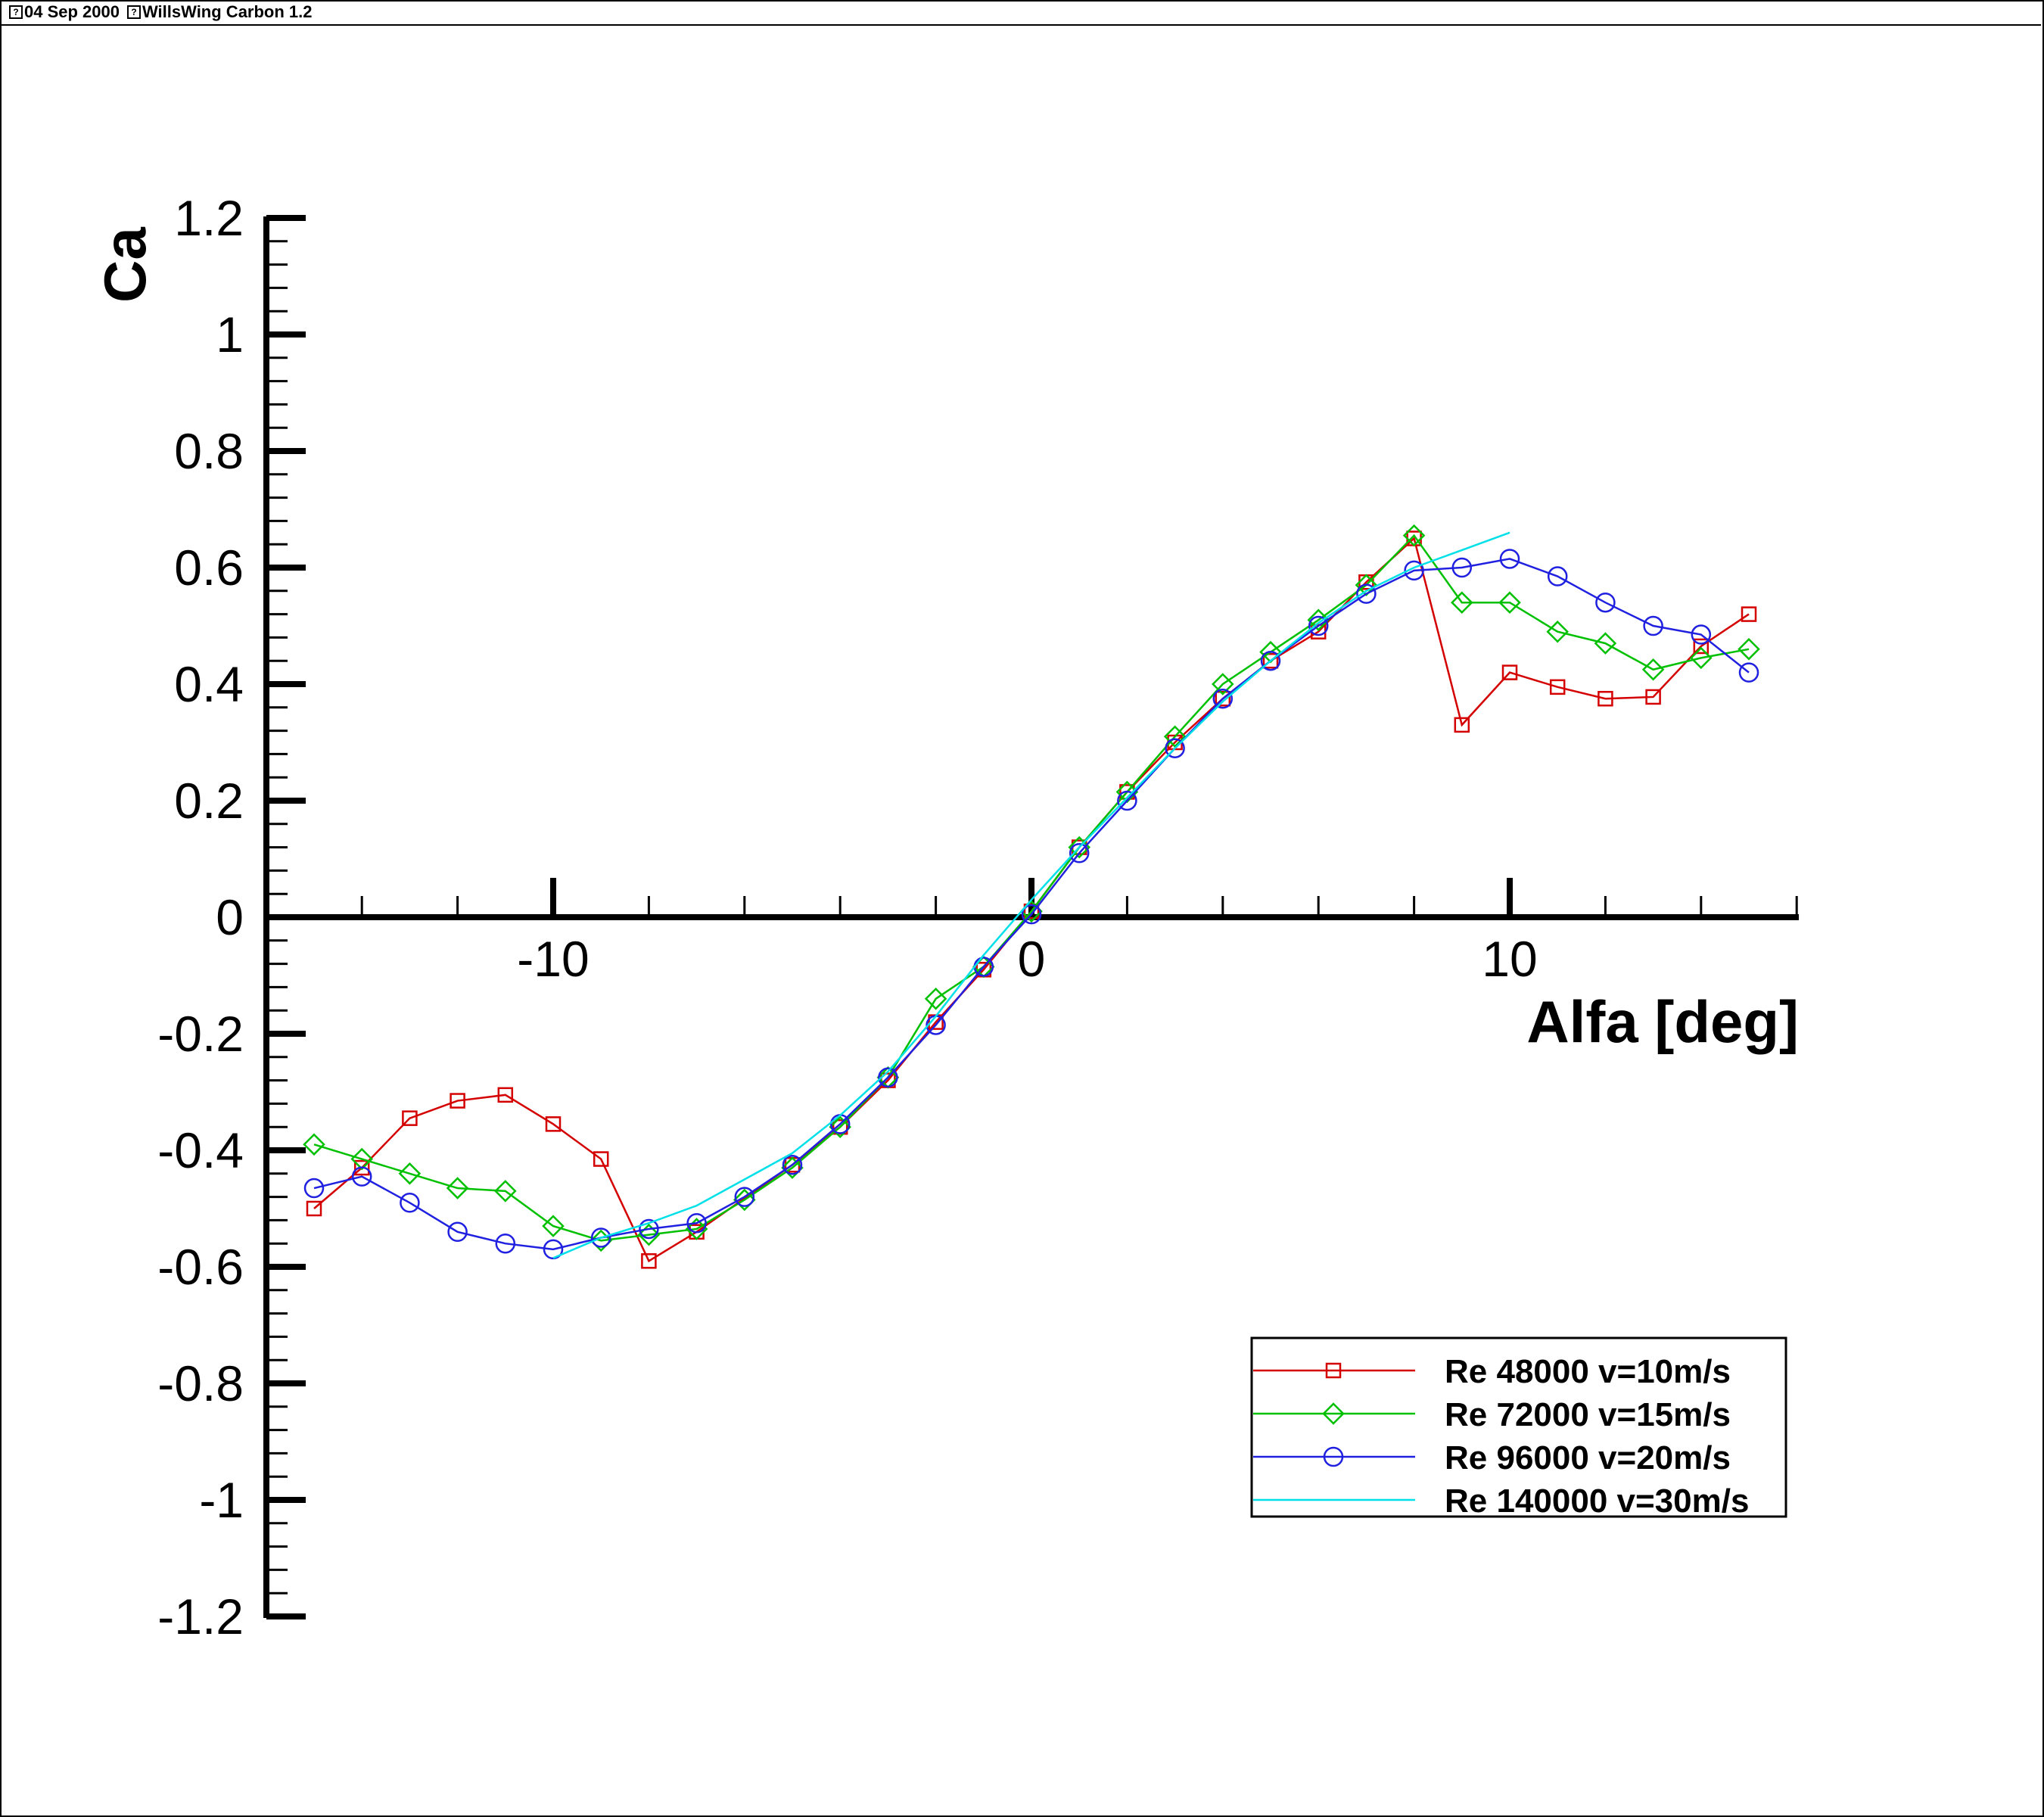  What do you see at coordinates (1588, 1457) in the screenshot?
I see `legend-label: Re 96000 v=20m/s` at bounding box center [1588, 1457].